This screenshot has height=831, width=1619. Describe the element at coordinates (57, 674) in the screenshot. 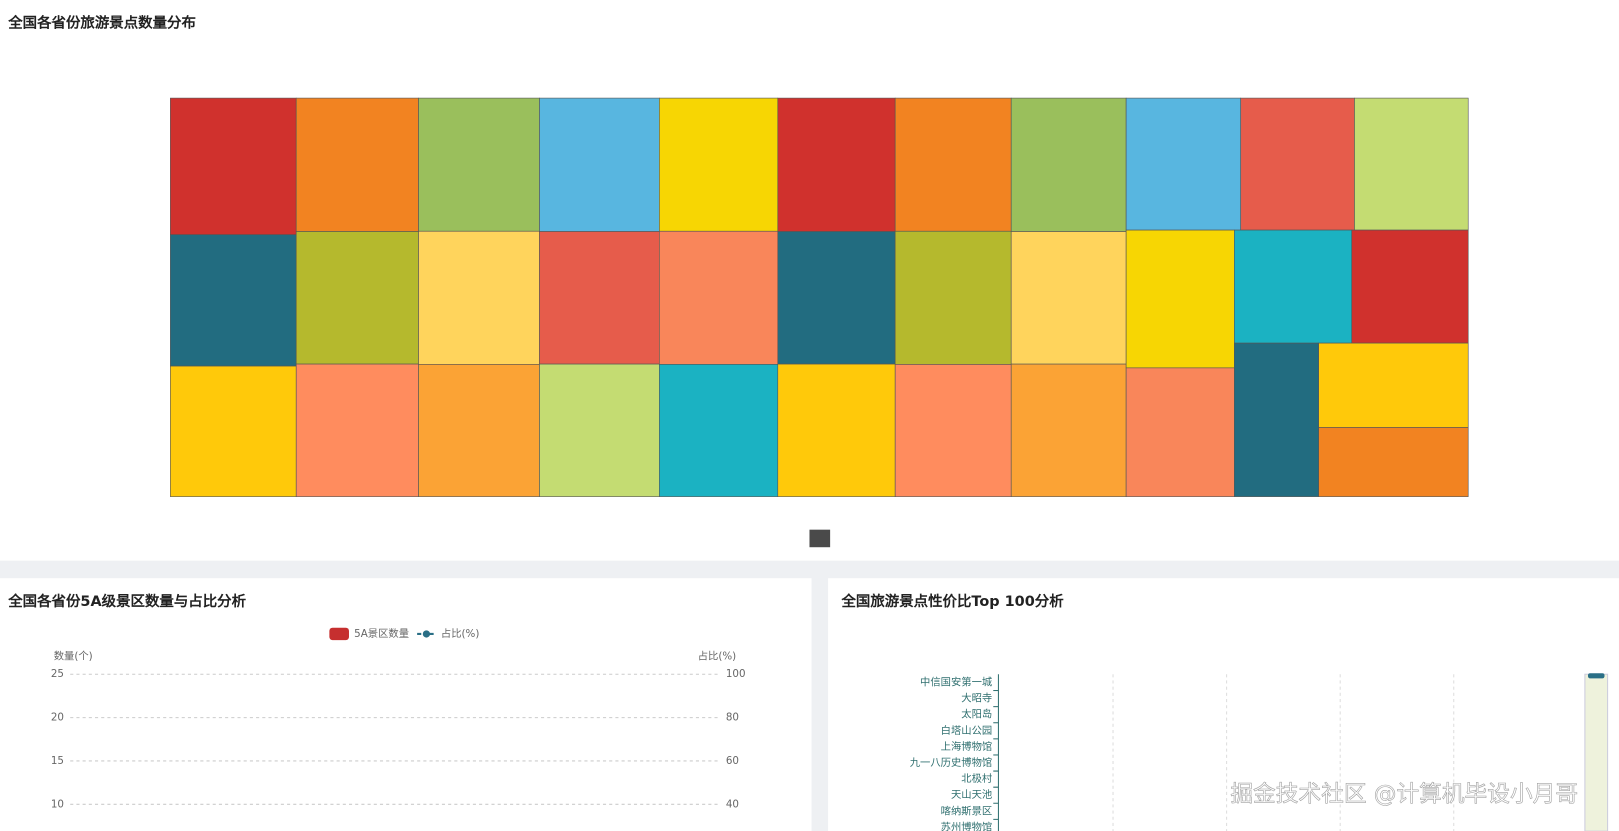

I see `y-tick-label: 25` at that location.